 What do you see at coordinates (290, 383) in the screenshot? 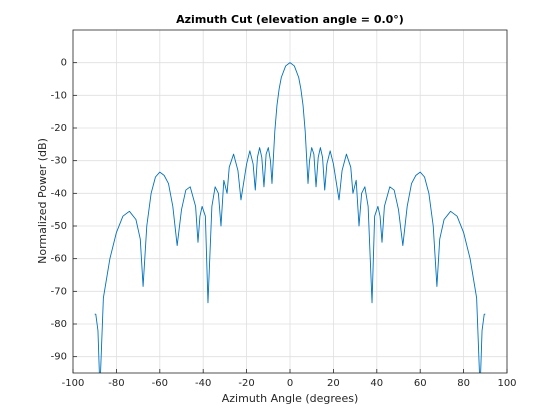
I see `x-tick-label: 0` at bounding box center [290, 383].